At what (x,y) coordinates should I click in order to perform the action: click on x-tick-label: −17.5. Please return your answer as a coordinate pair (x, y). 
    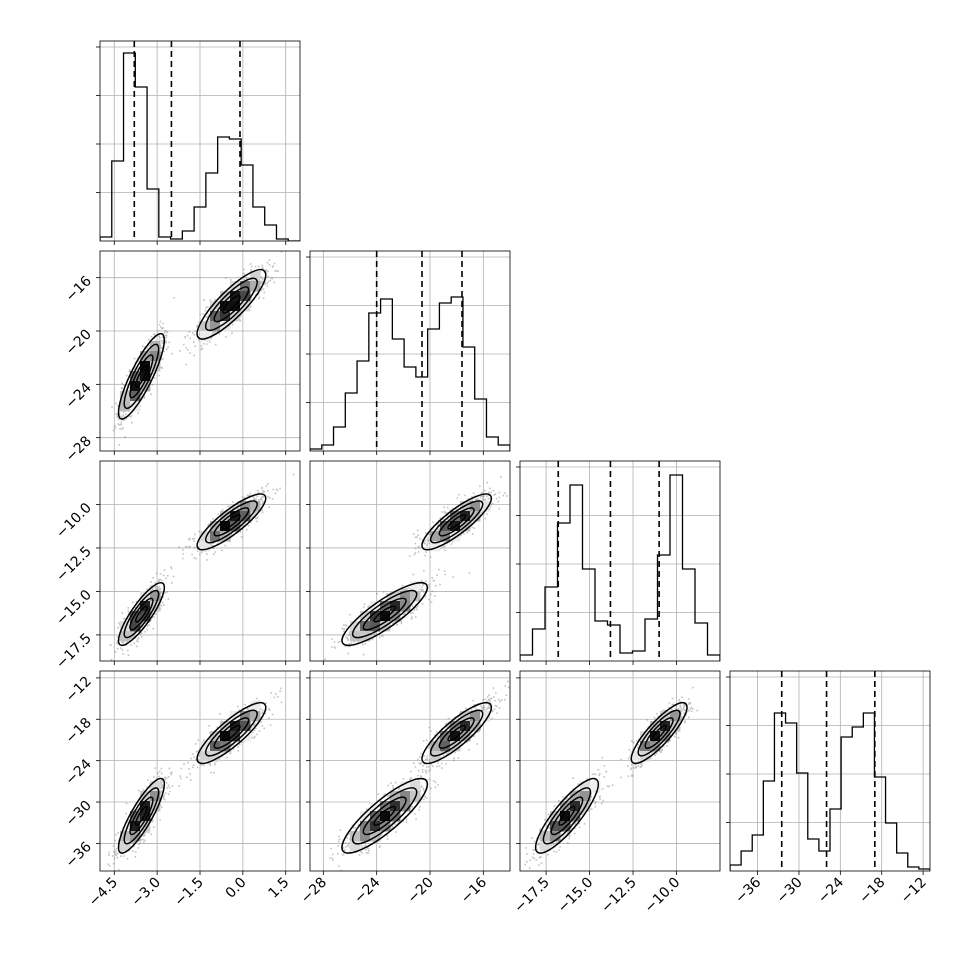
    Looking at the image, I should click on (532, 896).